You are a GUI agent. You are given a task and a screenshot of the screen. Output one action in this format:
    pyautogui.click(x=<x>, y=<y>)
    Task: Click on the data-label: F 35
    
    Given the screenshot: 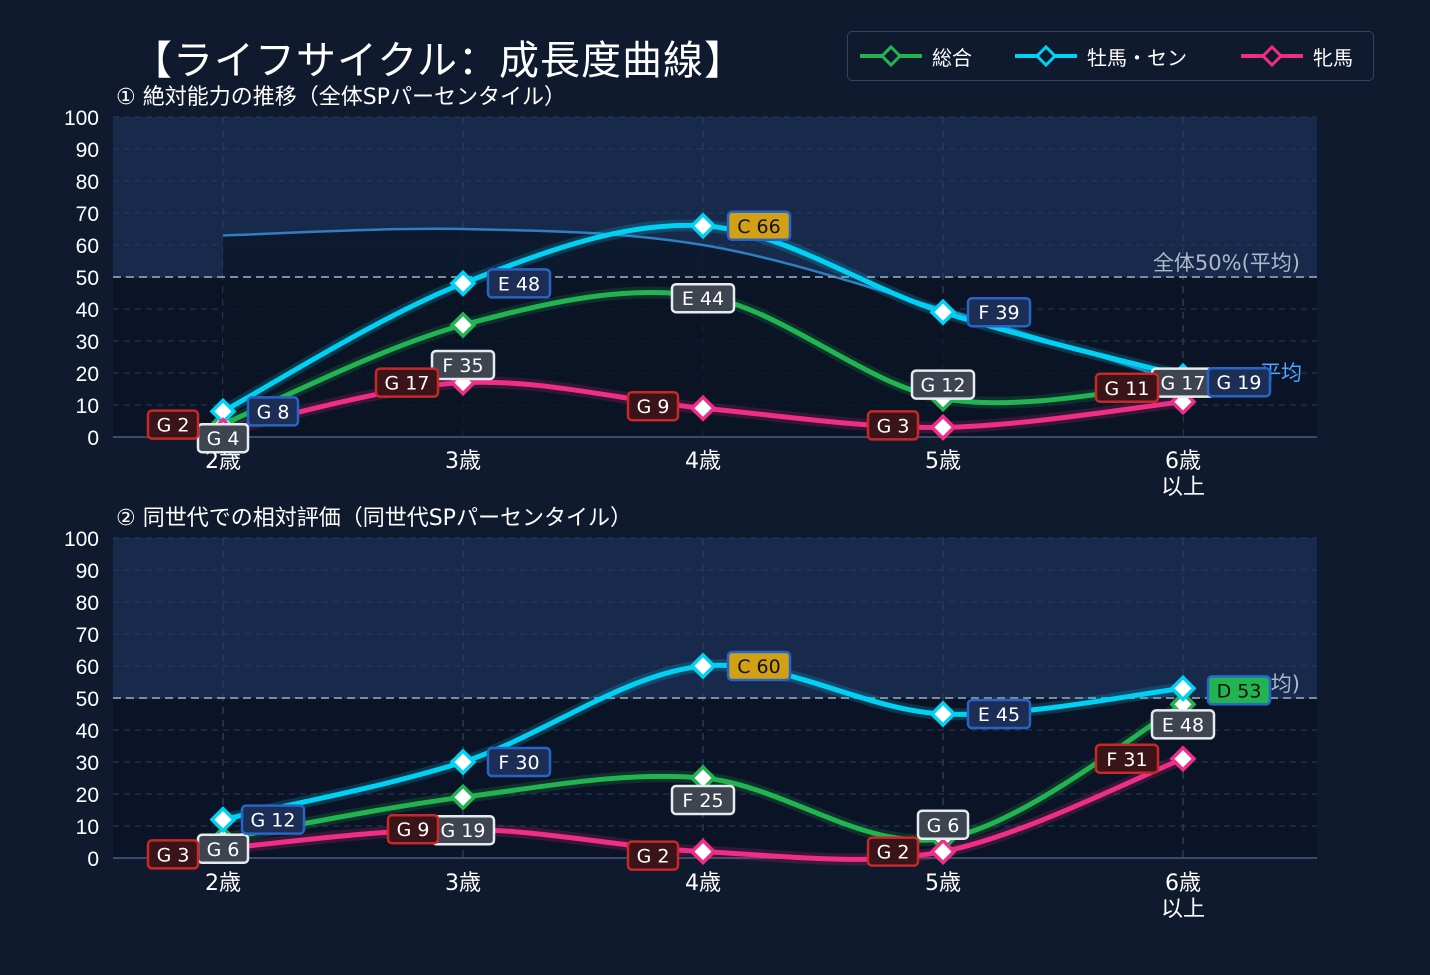 What is the action you would take?
    pyautogui.click(x=463, y=365)
    